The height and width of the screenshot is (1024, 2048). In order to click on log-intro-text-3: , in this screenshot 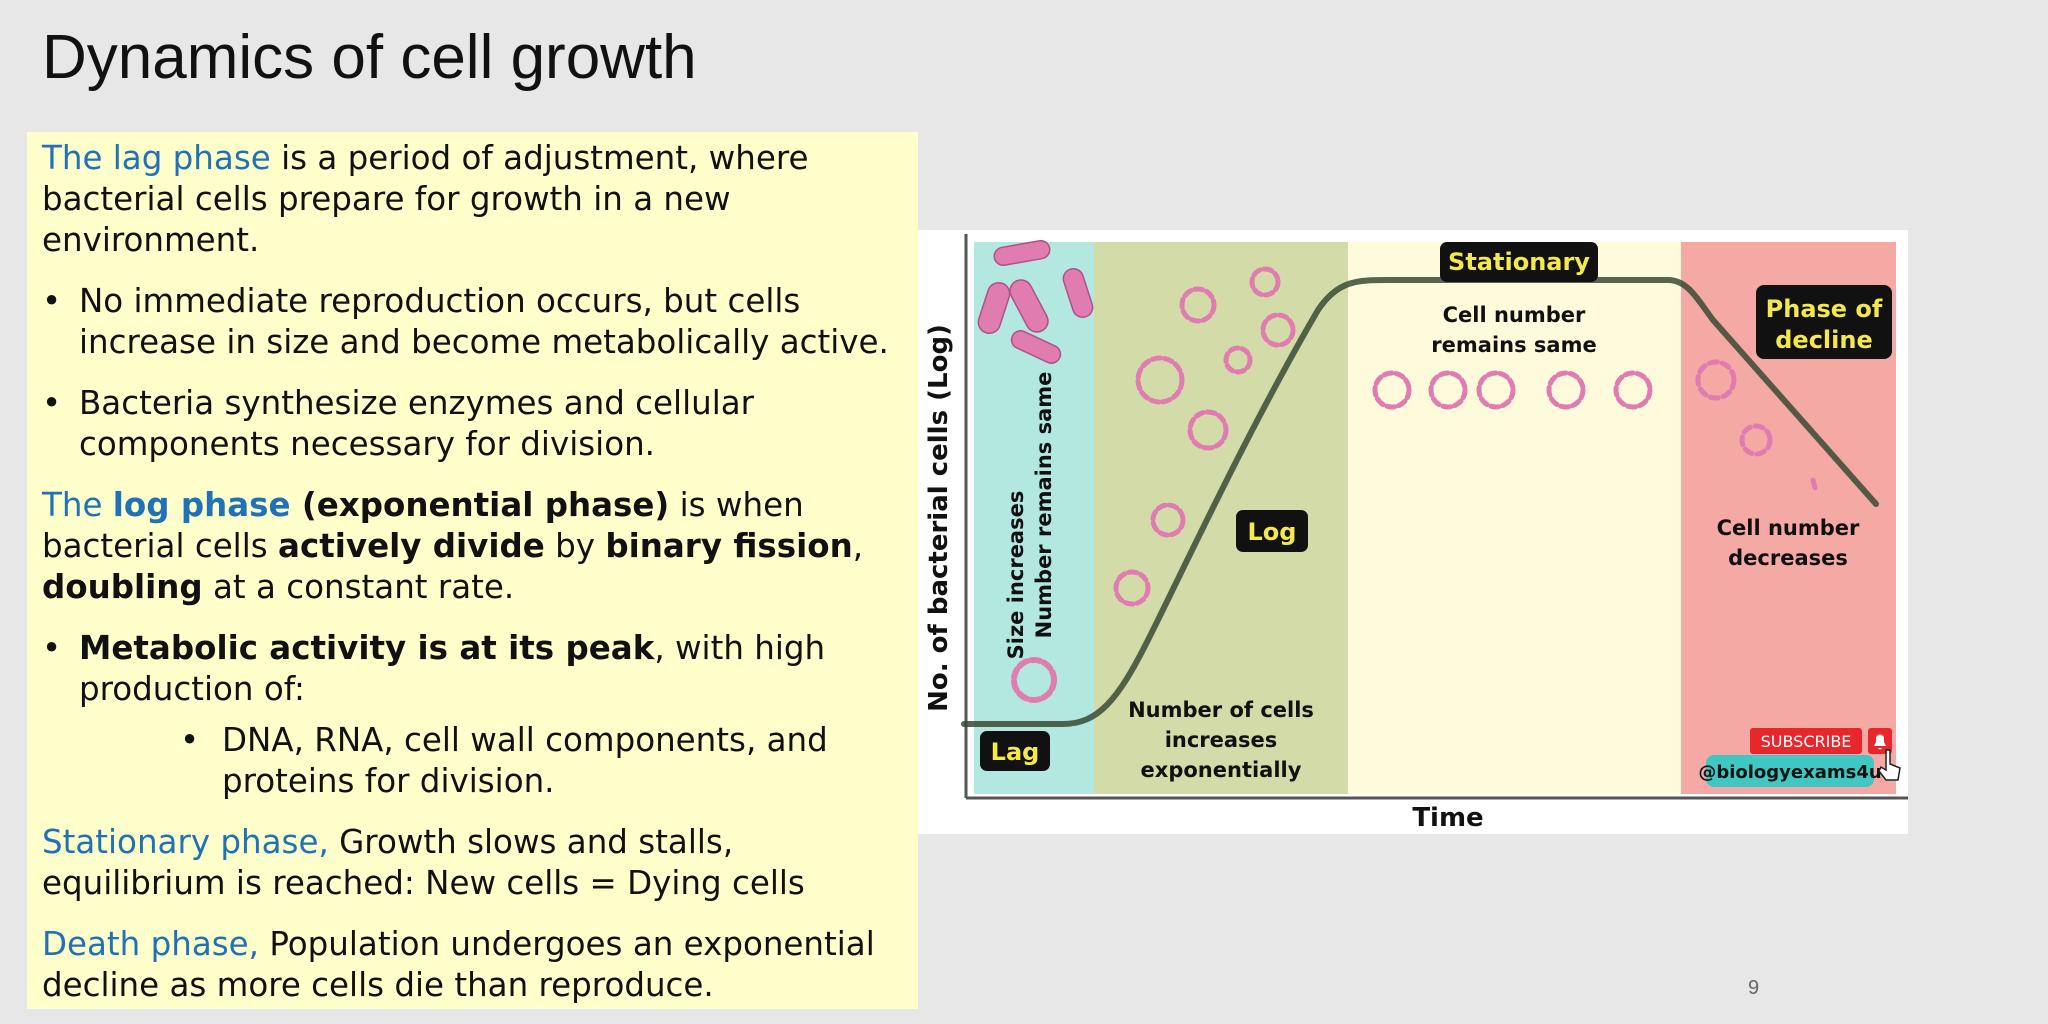, I will do `click(858, 546)`.